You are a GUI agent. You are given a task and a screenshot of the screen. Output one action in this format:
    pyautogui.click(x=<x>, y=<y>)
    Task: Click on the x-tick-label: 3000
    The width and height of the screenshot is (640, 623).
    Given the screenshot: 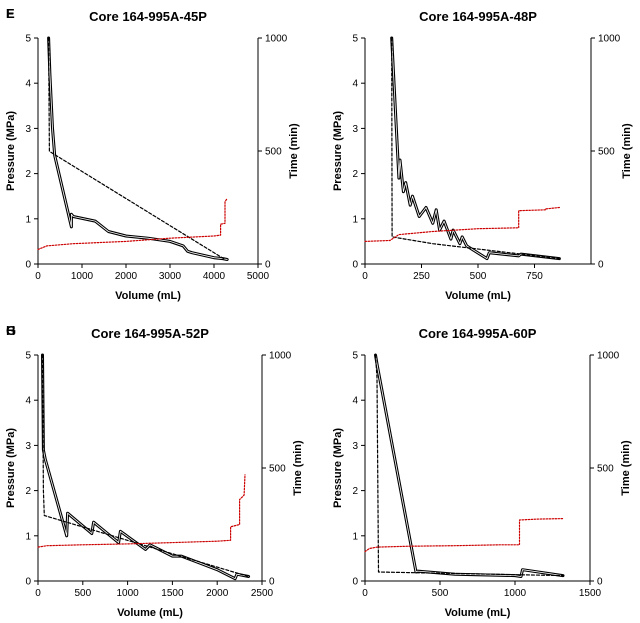 What is the action you would take?
    pyautogui.click(x=170, y=276)
    